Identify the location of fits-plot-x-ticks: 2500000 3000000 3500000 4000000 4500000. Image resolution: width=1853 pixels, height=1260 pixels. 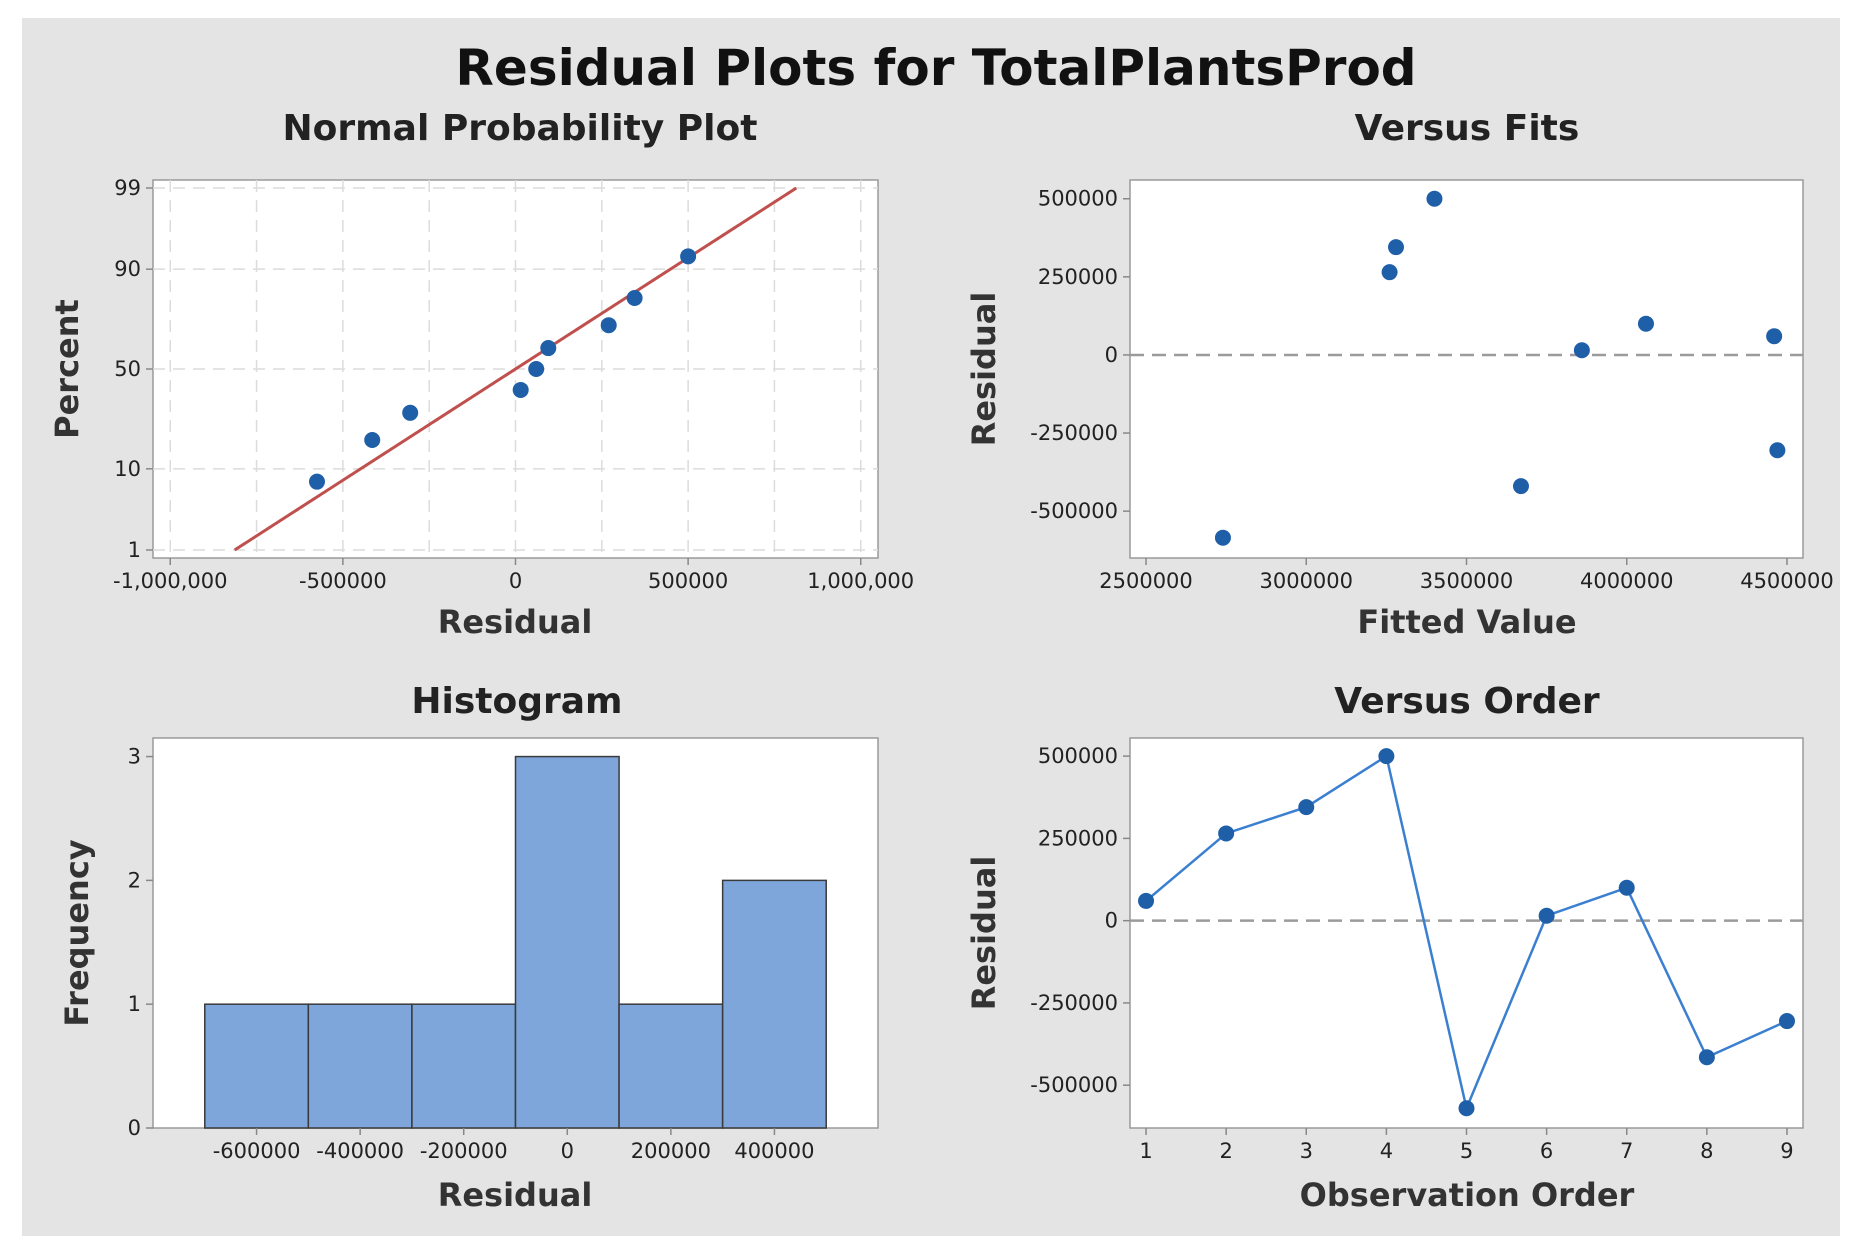
(1466, 575).